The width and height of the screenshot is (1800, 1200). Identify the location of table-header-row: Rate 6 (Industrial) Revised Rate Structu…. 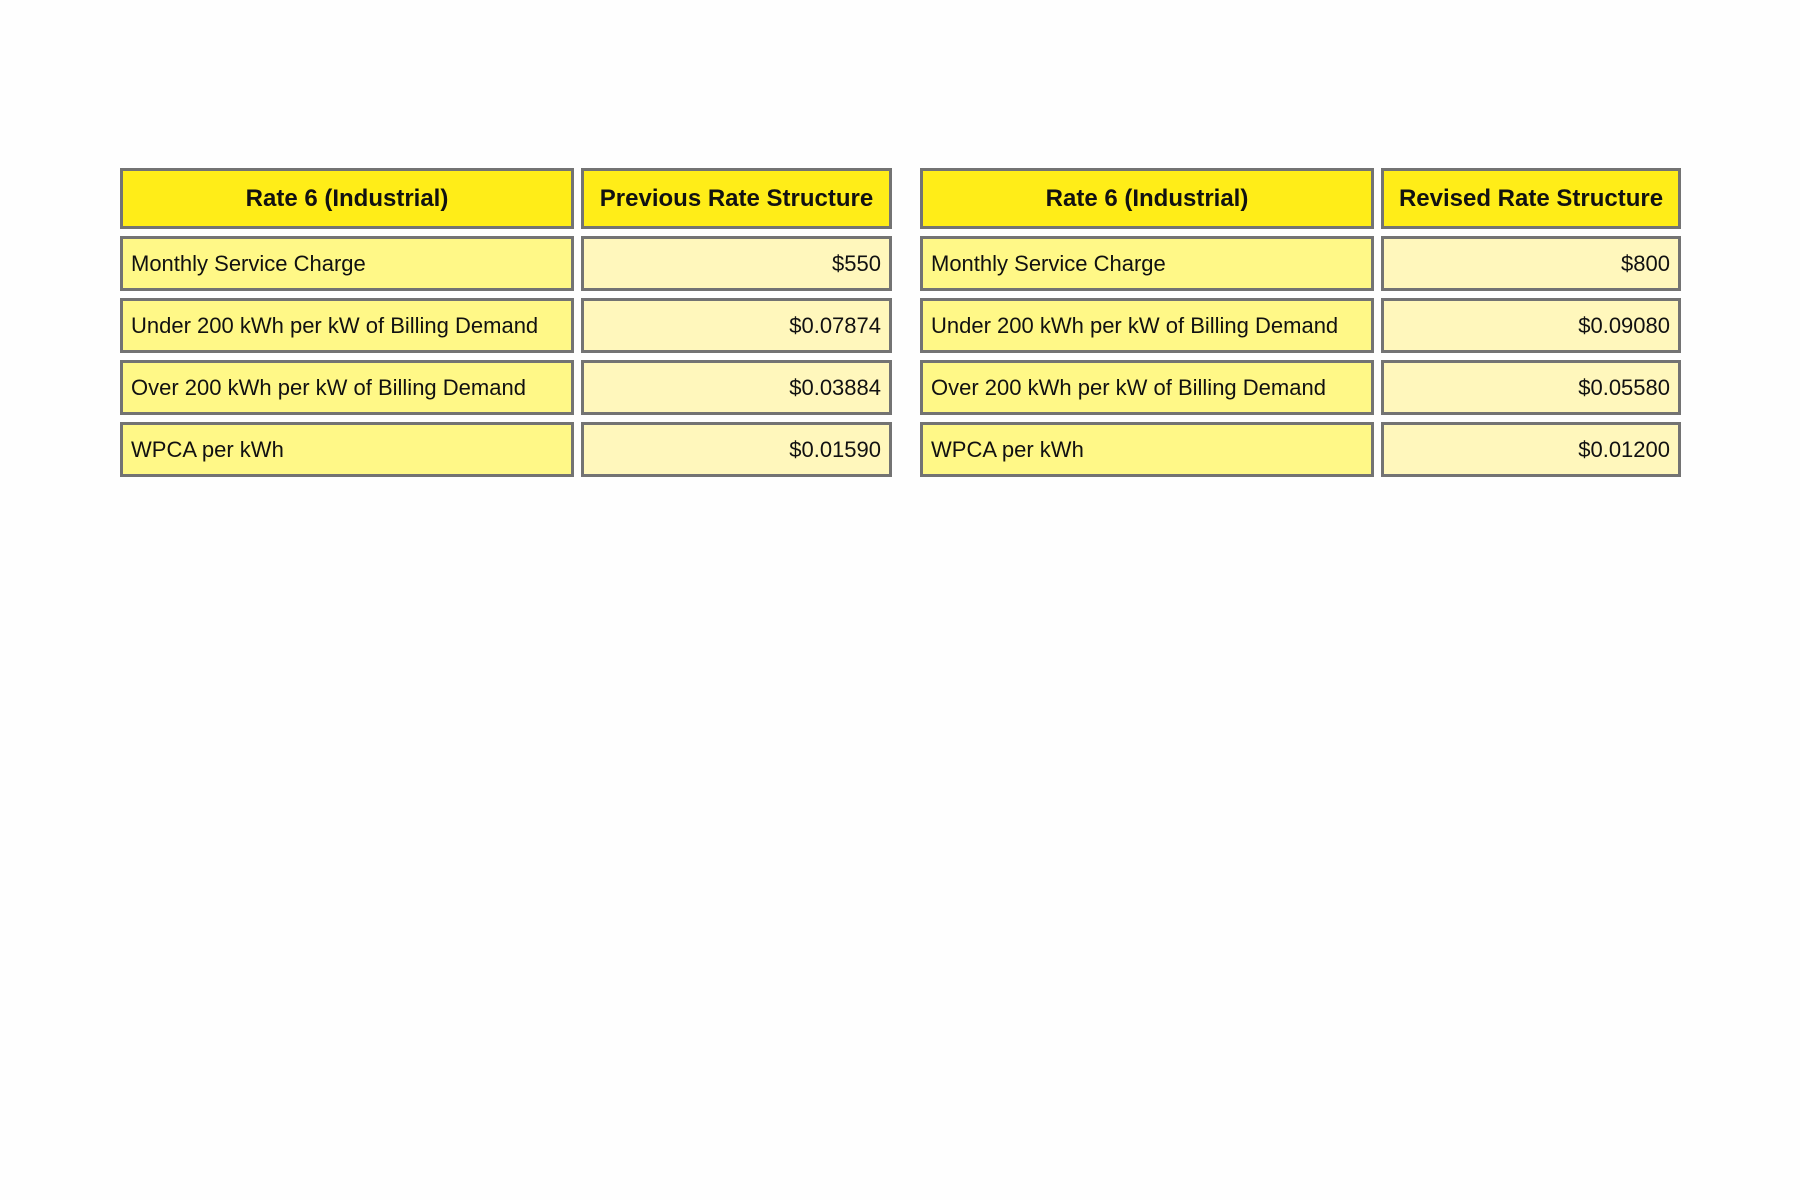
(1300, 198).